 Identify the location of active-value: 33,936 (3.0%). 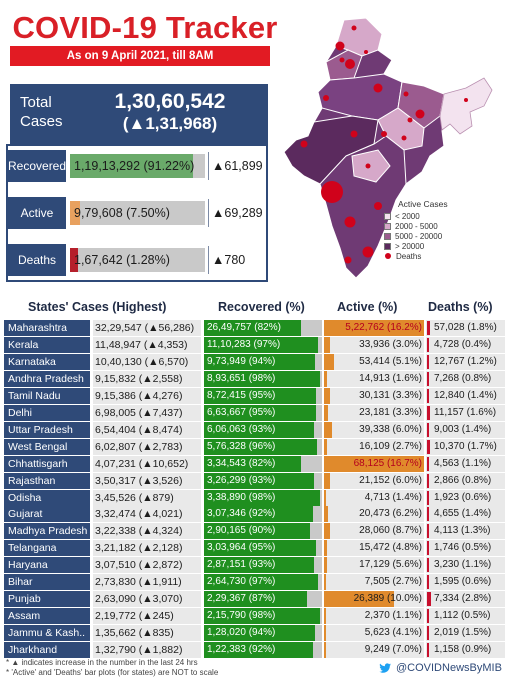
(390, 344).